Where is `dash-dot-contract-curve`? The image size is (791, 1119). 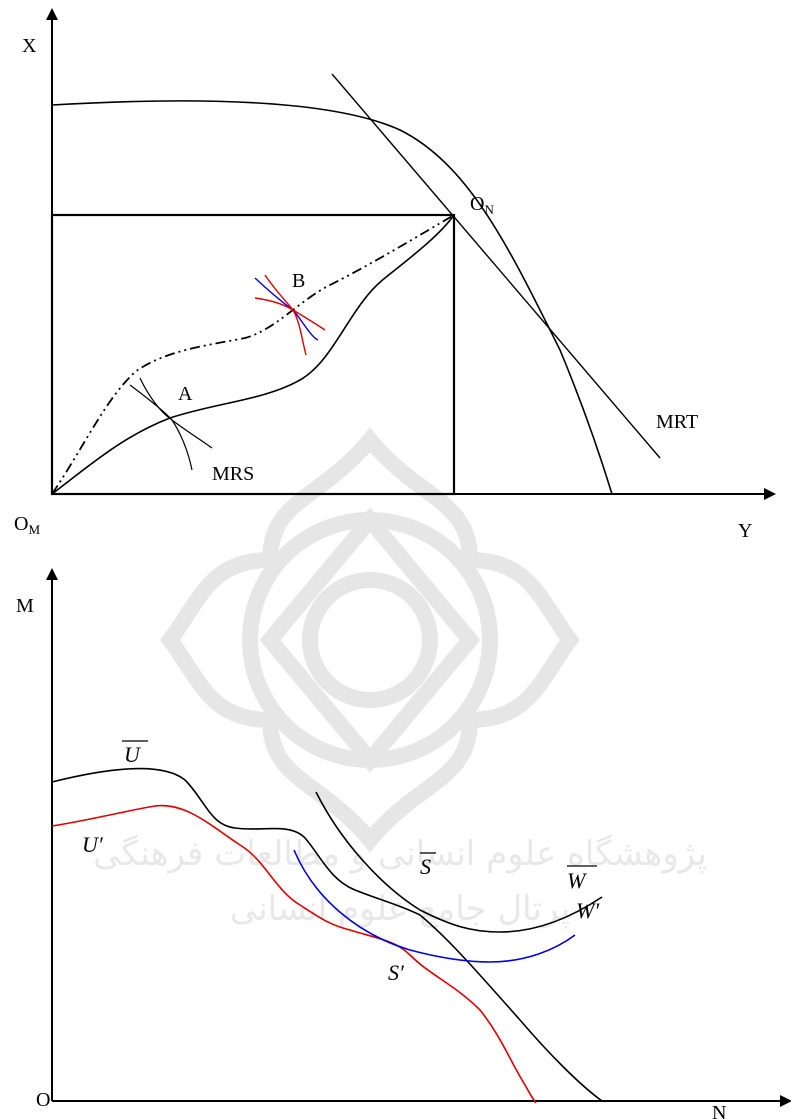 dash-dot-contract-curve is located at coordinates (253, 354).